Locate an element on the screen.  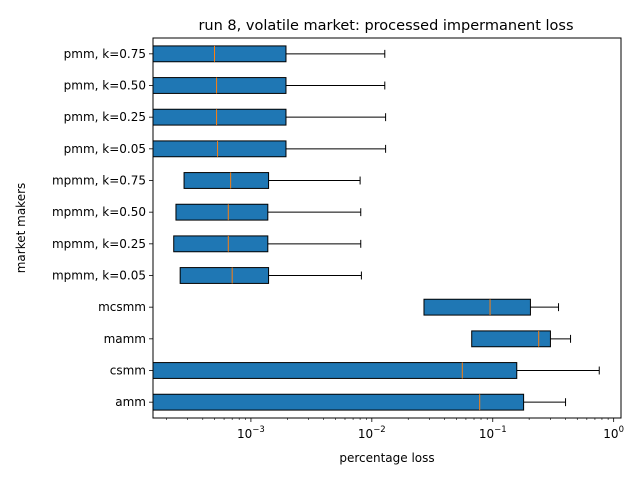
y-tick-label: csmm is located at coordinates (128, 371).